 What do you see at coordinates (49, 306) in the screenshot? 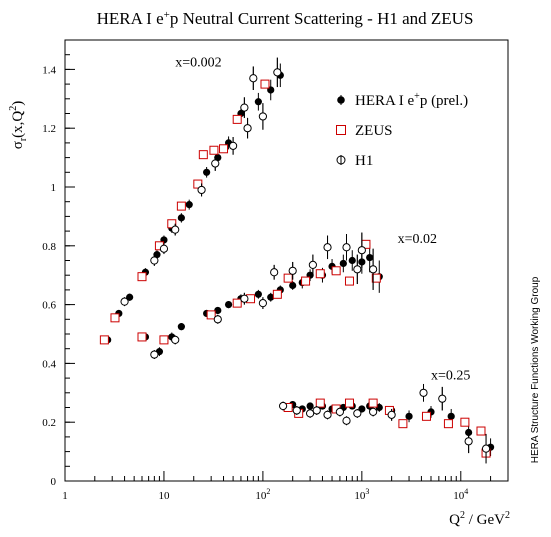
I see `y-tick-label: 0.6` at bounding box center [49, 306].